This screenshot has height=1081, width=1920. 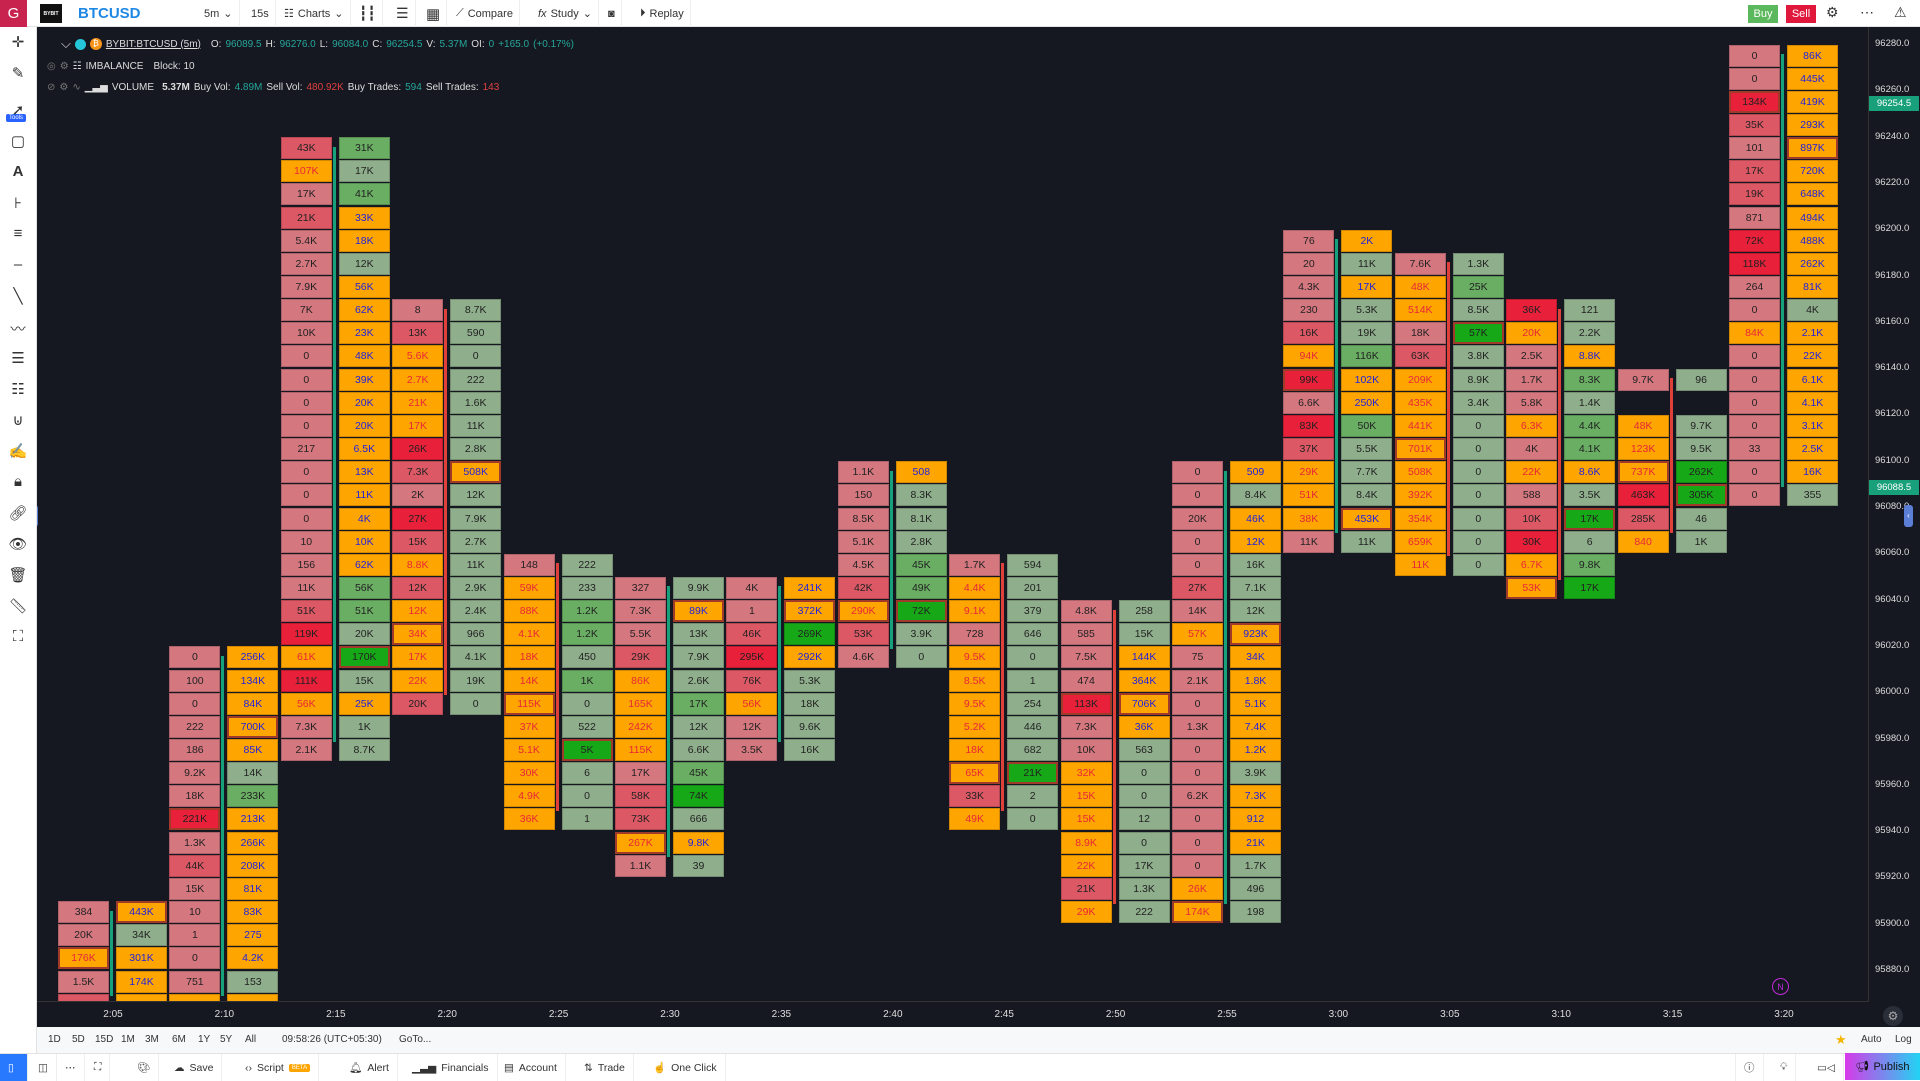 What do you see at coordinates (1780, 986) in the screenshot?
I see `marker-badge: N` at bounding box center [1780, 986].